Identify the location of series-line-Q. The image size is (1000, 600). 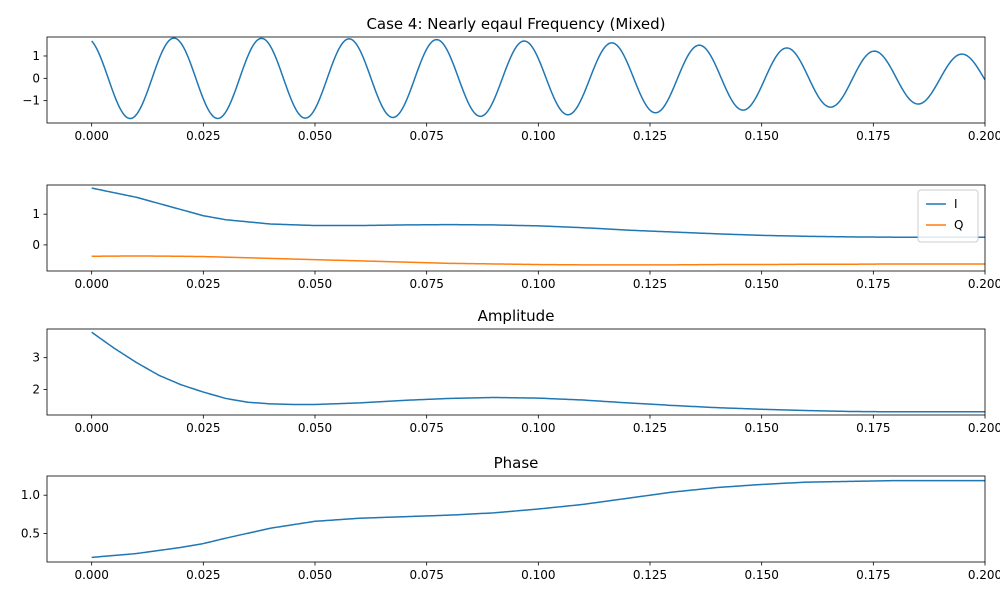
(538, 260).